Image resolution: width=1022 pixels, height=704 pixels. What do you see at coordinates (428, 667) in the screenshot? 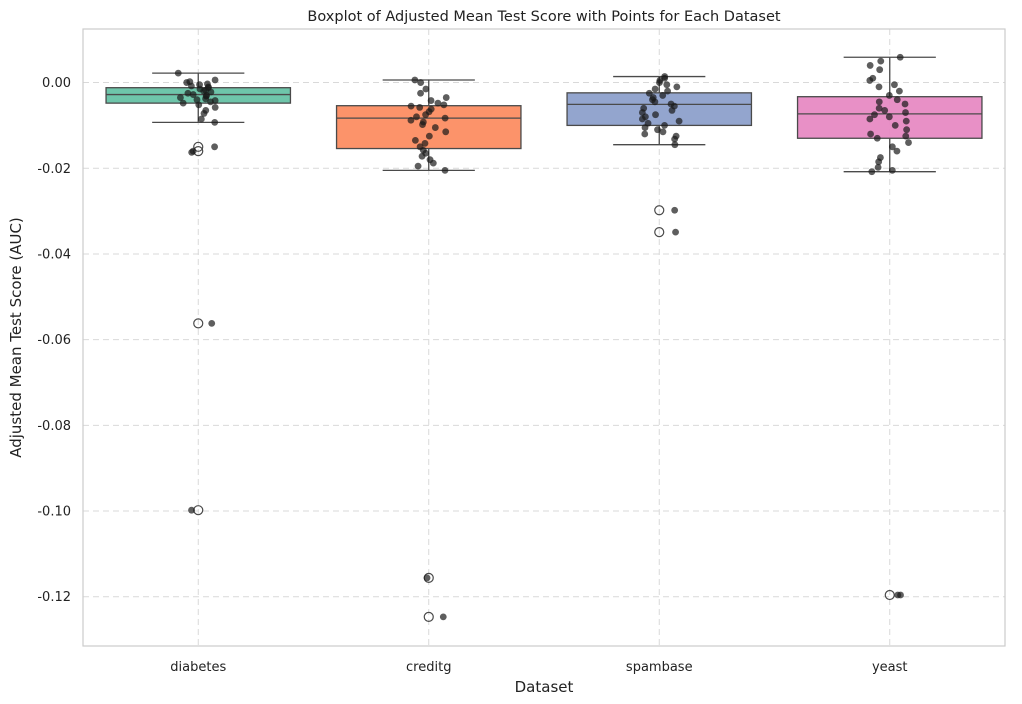
I see `x-tick-label-creditg: creditg` at bounding box center [428, 667].